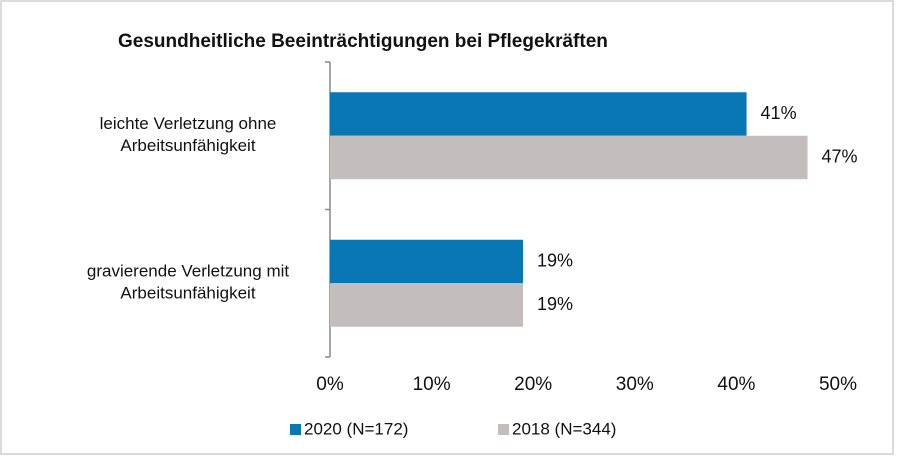 This screenshot has width=902, height=460. I want to click on label-line: leichte Verletzung ohne, so click(188, 123).